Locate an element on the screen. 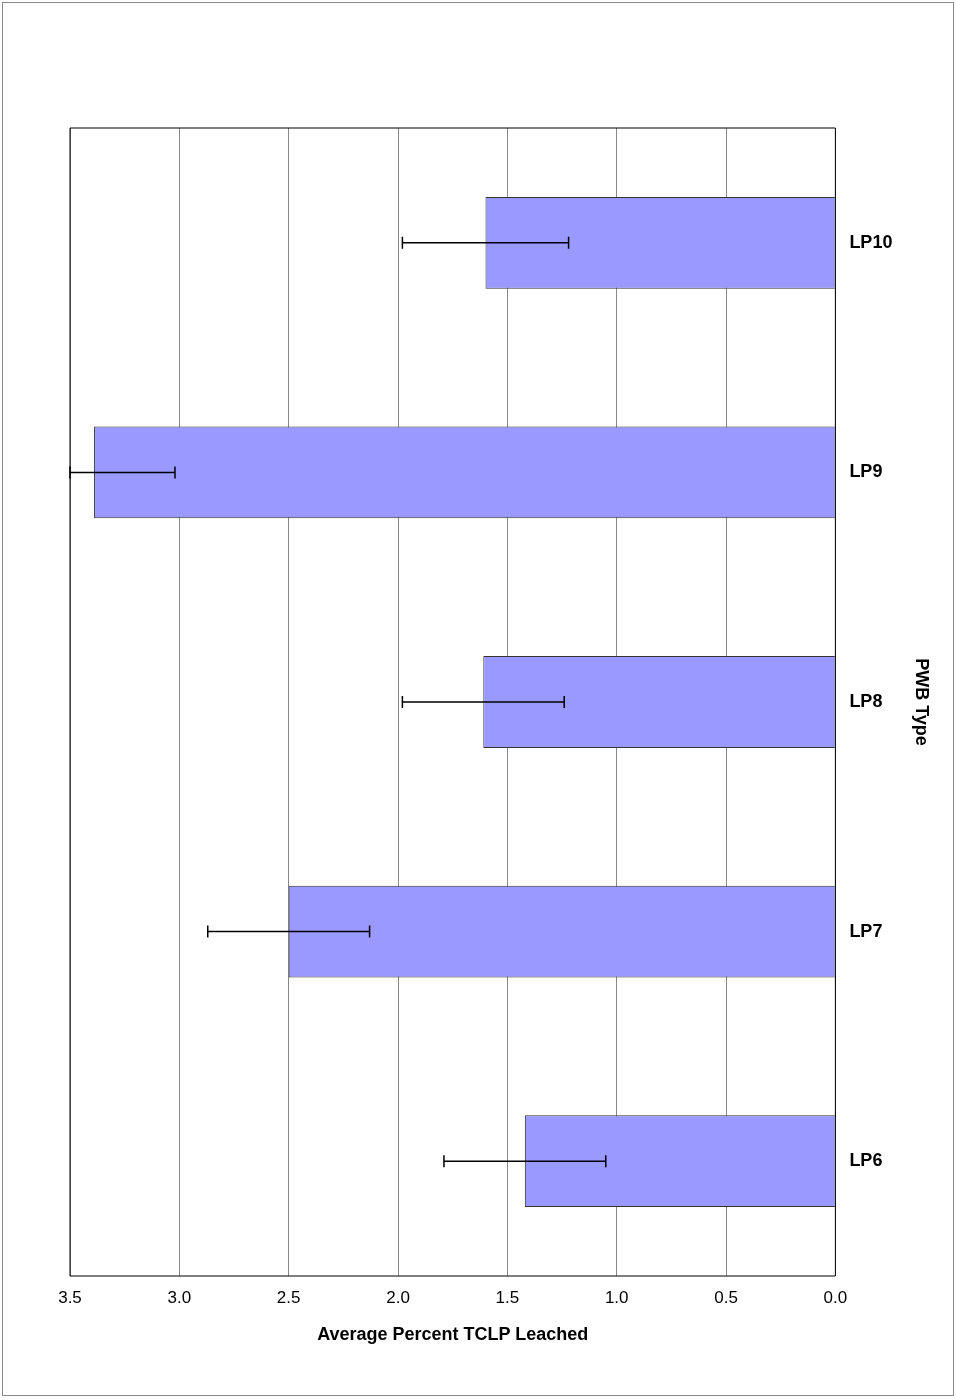  x-tick-label: 0.0 is located at coordinates (835, 1297).